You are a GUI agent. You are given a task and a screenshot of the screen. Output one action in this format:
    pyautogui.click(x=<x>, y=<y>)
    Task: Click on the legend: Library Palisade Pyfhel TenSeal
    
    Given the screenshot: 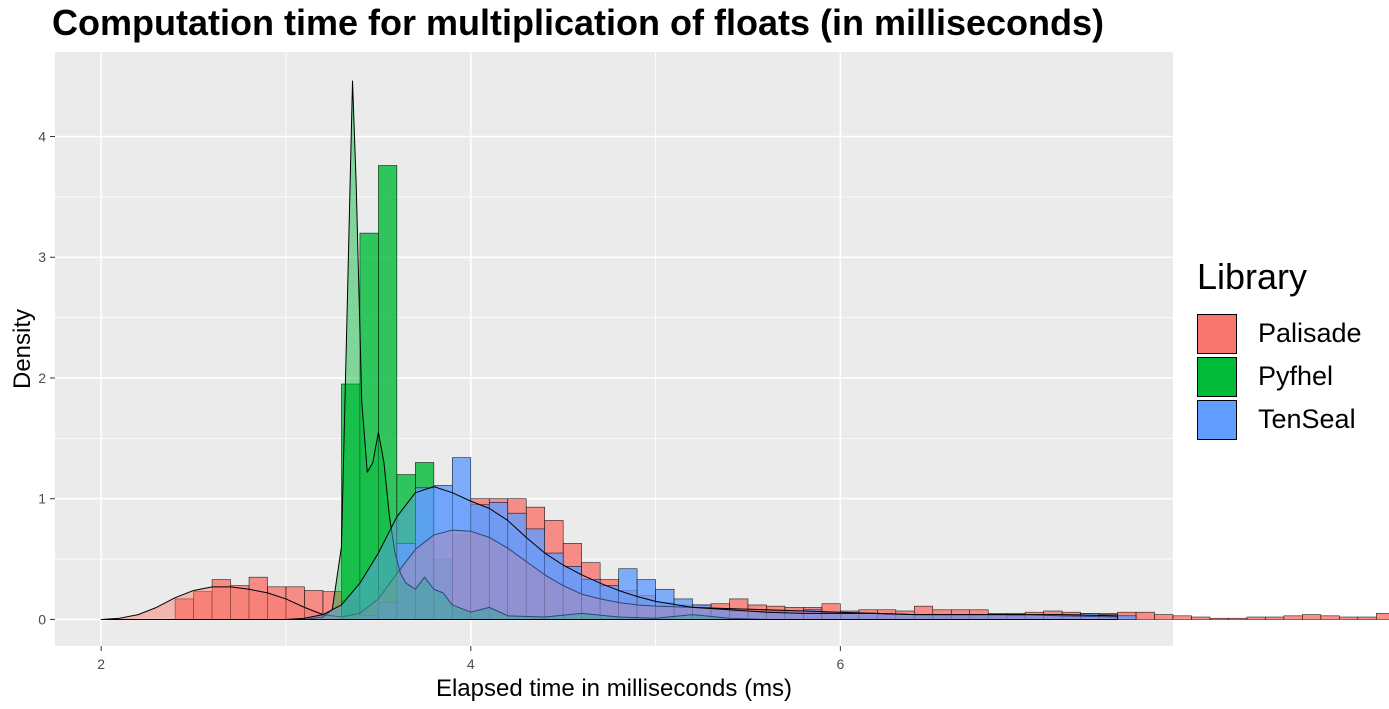 What is the action you would take?
    pyautogui.click(x=1279, y=348)
    